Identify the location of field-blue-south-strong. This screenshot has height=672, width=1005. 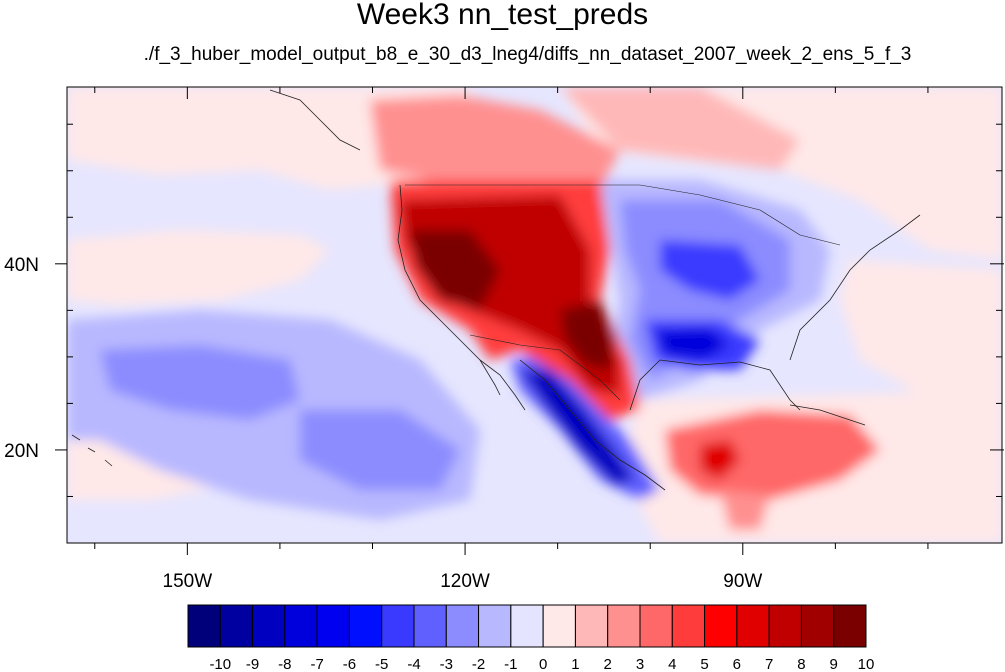
(692, 344).